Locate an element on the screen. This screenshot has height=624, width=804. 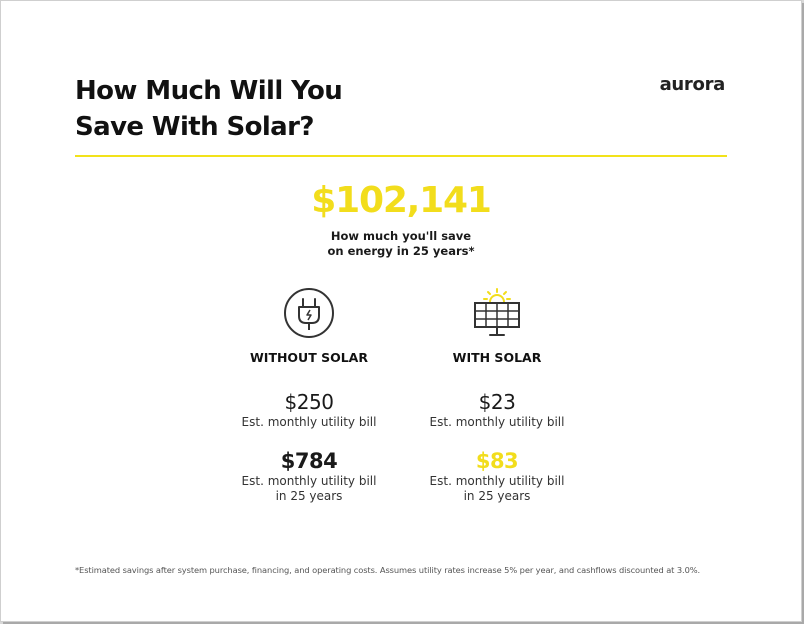
solar-panel-icon is located at coordinates (497, 313).